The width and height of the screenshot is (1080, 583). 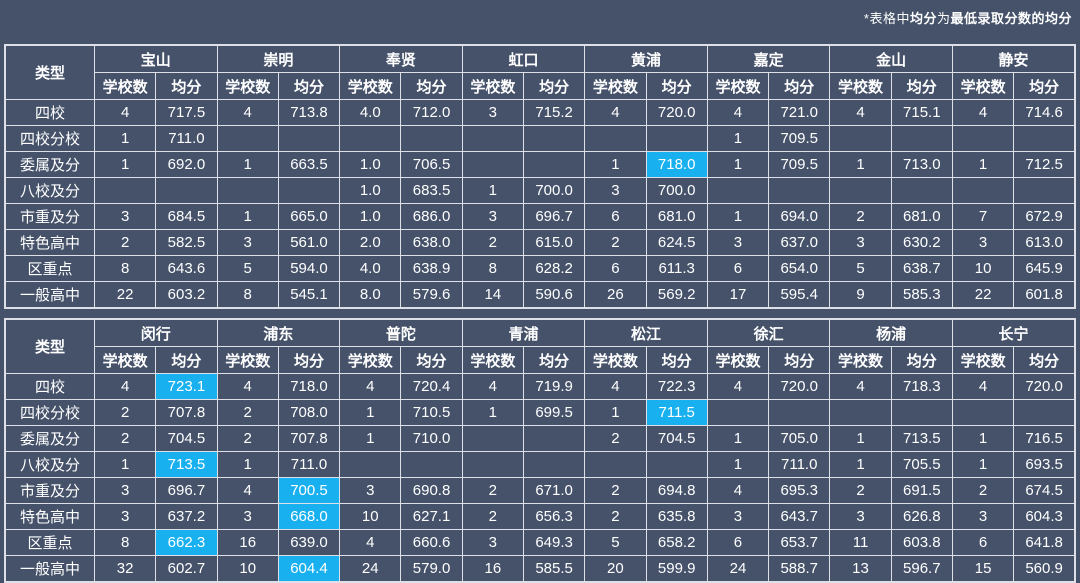 What do you see at coordinates (186, 216) in the screenshot?
I see `cell-avg-score: 684.5` at bounding box center [186, 216].